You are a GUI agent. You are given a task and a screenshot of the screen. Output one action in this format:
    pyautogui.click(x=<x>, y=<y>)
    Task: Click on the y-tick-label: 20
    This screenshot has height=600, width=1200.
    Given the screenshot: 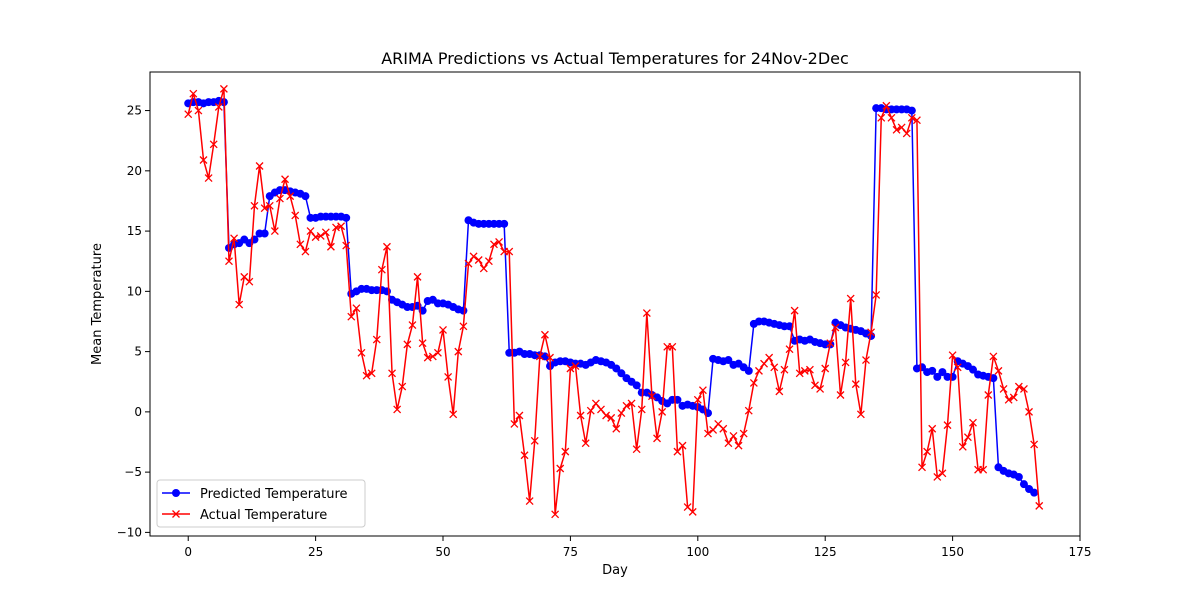 What is the action you would take?
    pyautogui.click(x=134, y=171)
    